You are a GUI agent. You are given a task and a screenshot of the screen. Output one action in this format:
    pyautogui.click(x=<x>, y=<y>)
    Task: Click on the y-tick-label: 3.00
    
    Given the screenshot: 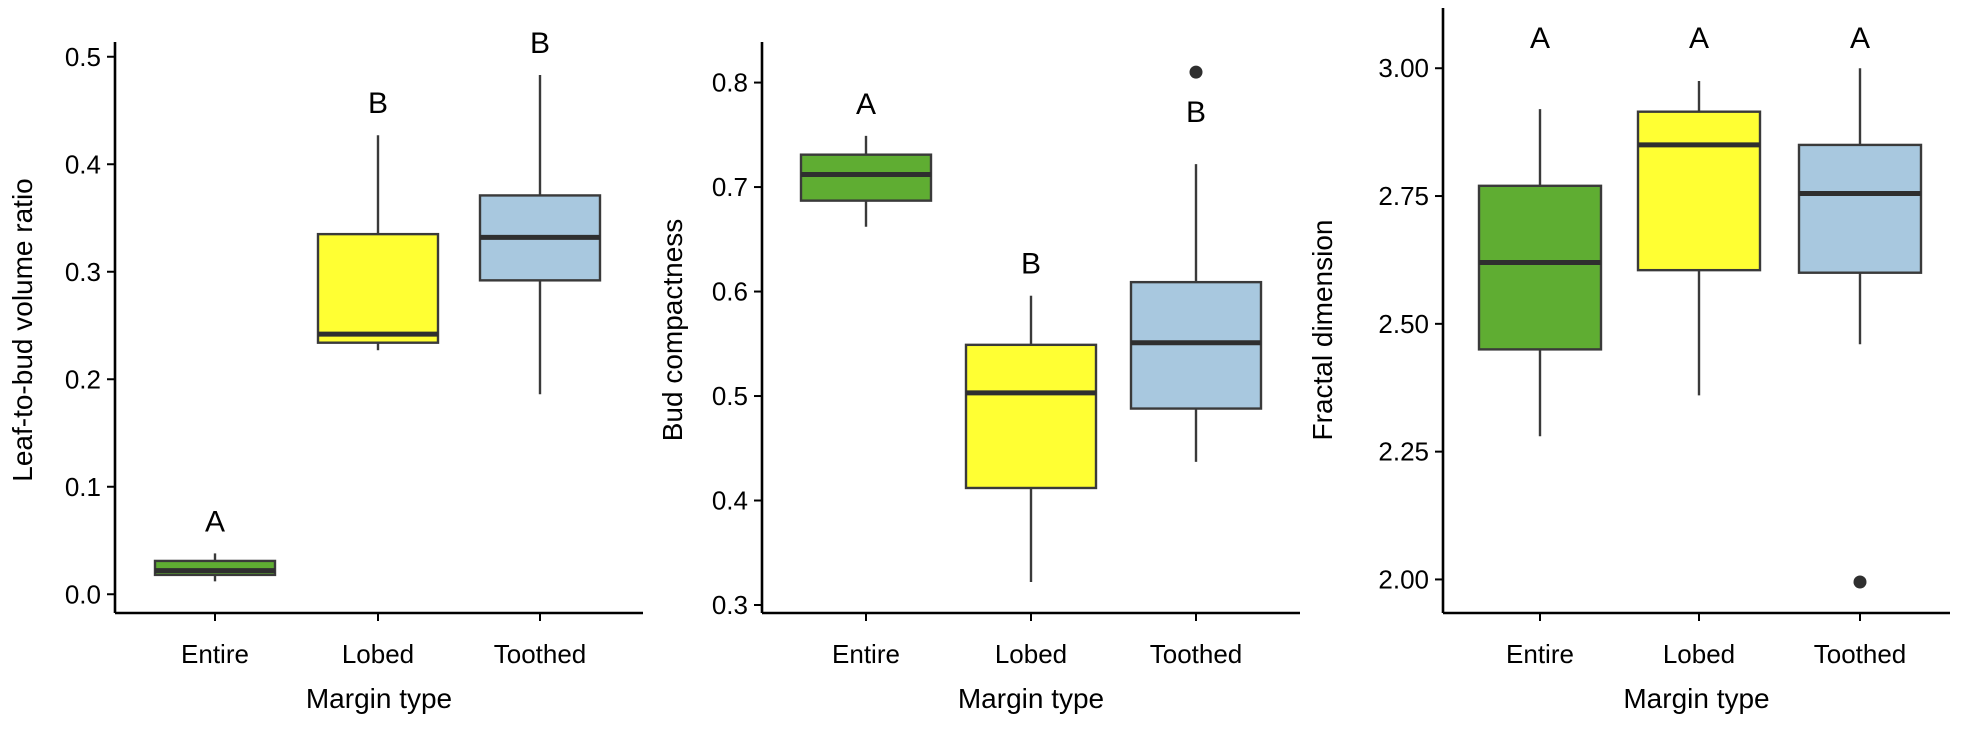 What is the action you would take?
    pyautogui.click(x=1403, y=68)
    